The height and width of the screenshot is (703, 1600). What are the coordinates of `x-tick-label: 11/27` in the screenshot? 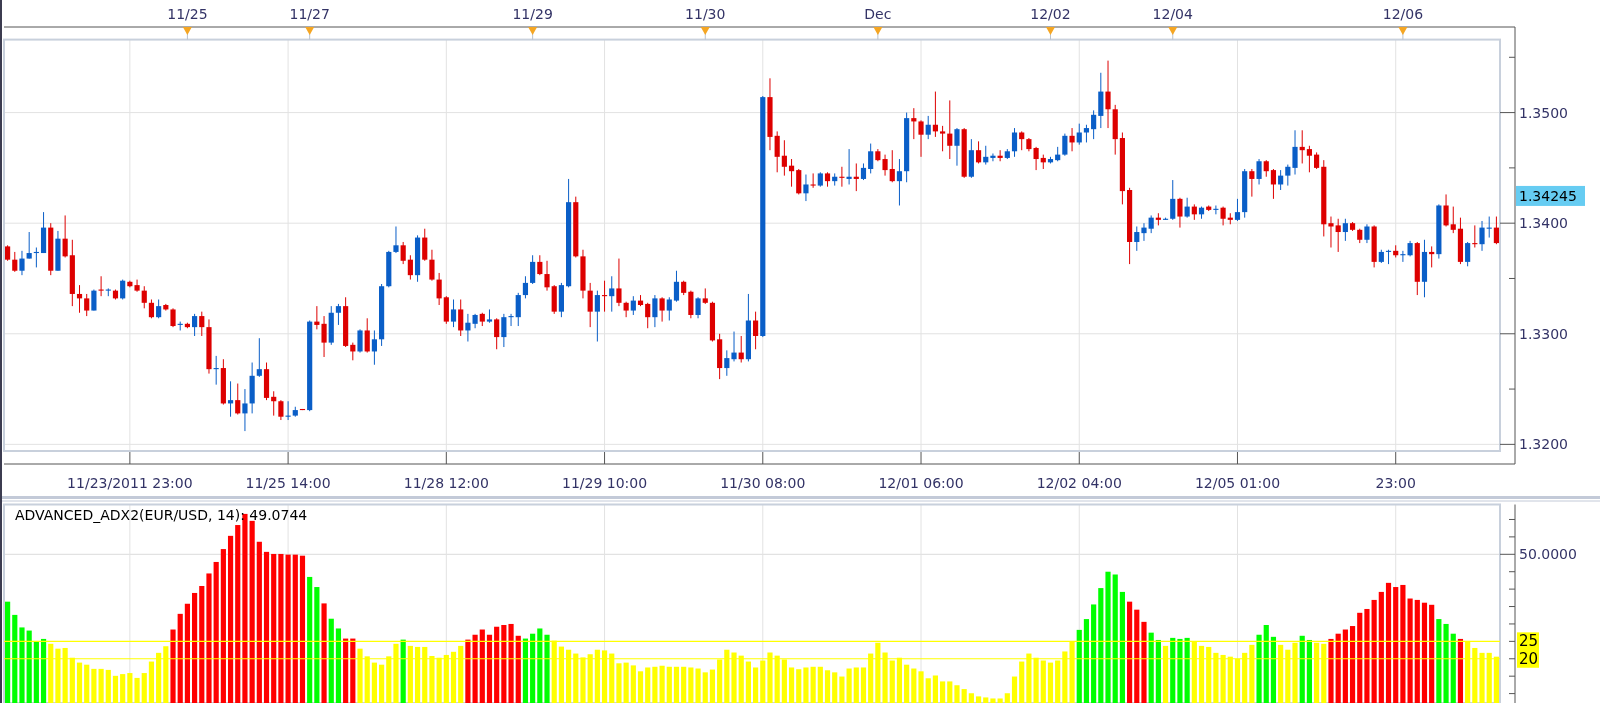 It's located at (309, 14).